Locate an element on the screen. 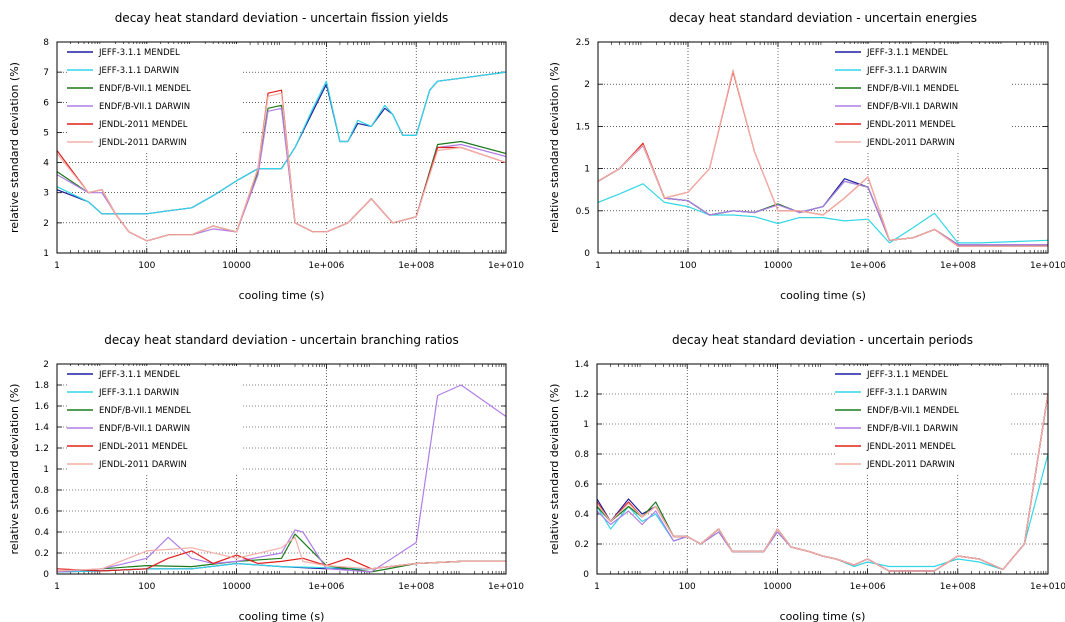 The image size is (1065, 622). y-tick-label: 1.5 is located at coordinates (583, 127).